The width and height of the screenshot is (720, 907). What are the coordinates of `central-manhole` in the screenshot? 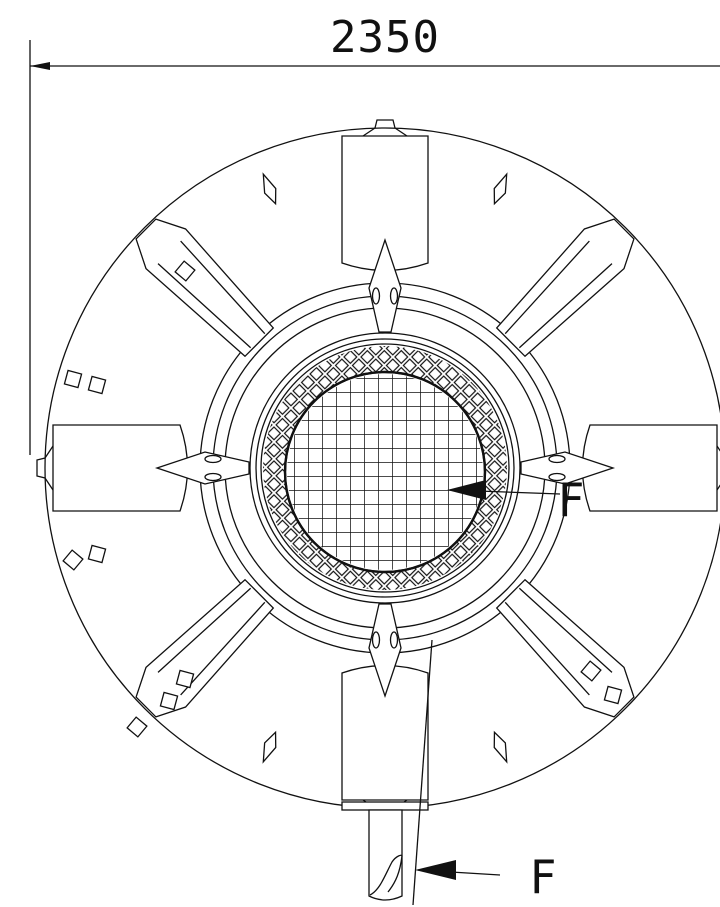 It's located at (385, 468).